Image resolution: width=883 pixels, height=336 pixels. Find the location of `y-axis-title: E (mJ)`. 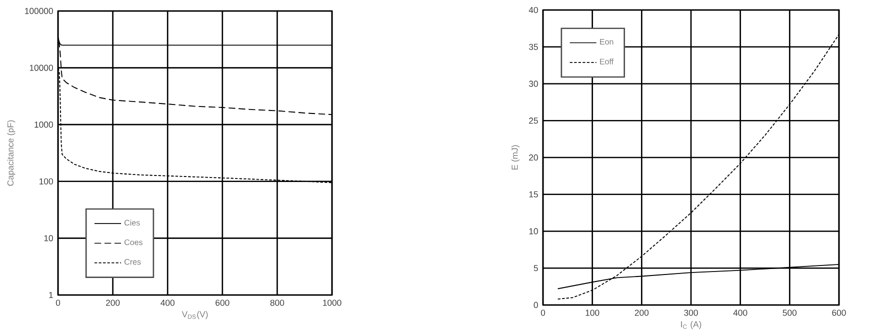

y-axis-title: E (mJ) is located at coordinates (515, 157).